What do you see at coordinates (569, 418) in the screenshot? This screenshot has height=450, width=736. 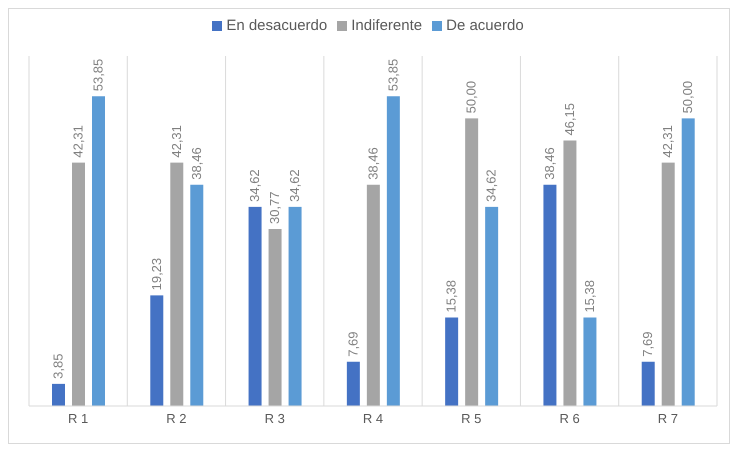 I see `x-tick-label: R 6` at bounding box center [569, 418].